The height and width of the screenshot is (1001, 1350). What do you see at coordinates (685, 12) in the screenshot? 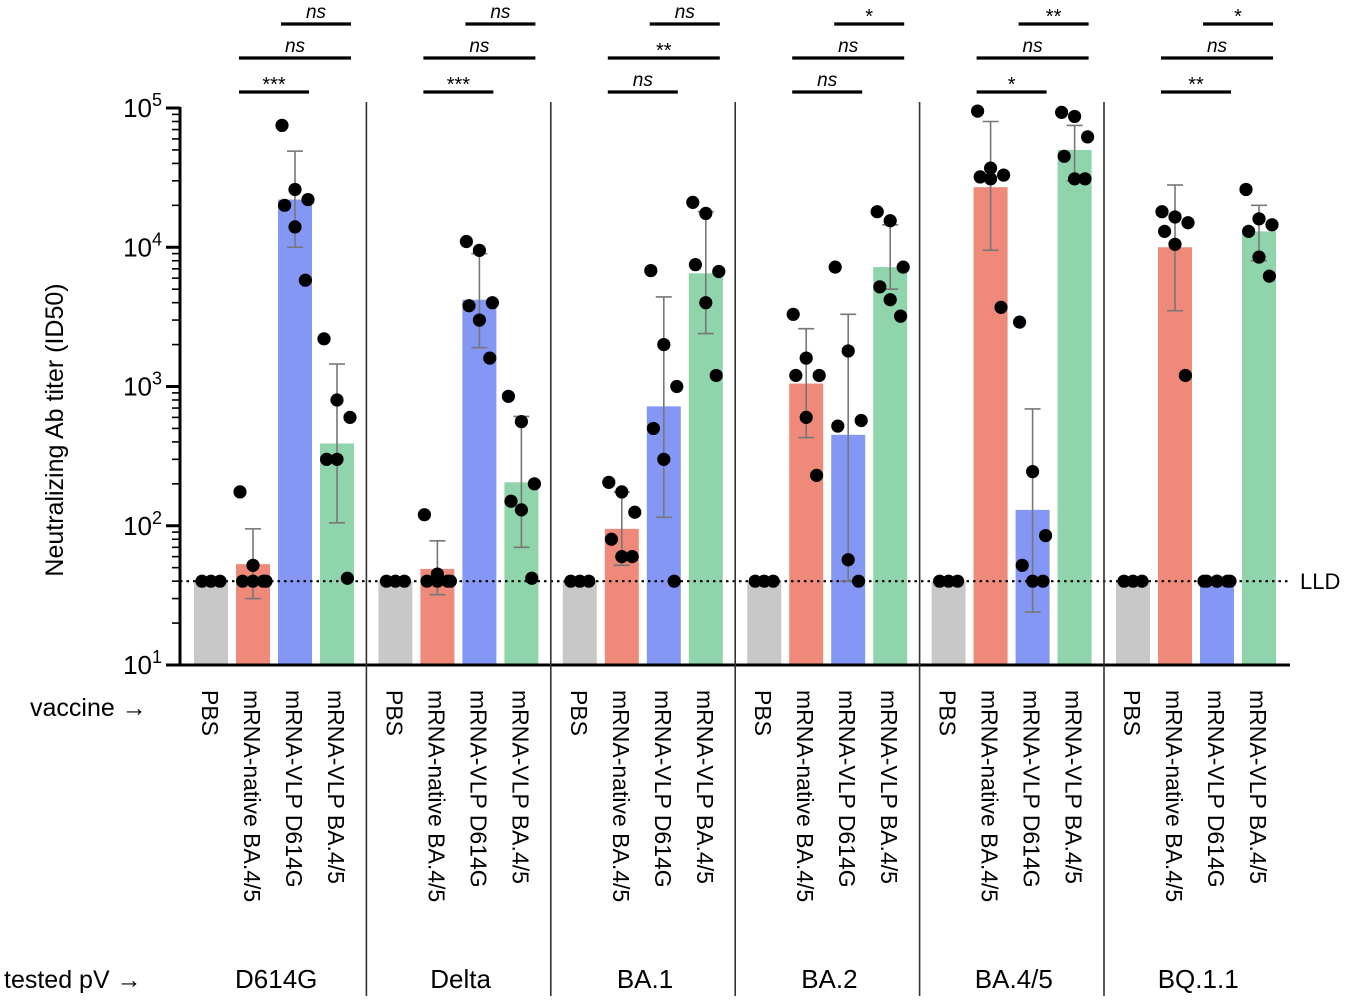
I see `sig-label-2-2: ns` at bounding box center [685, 12].